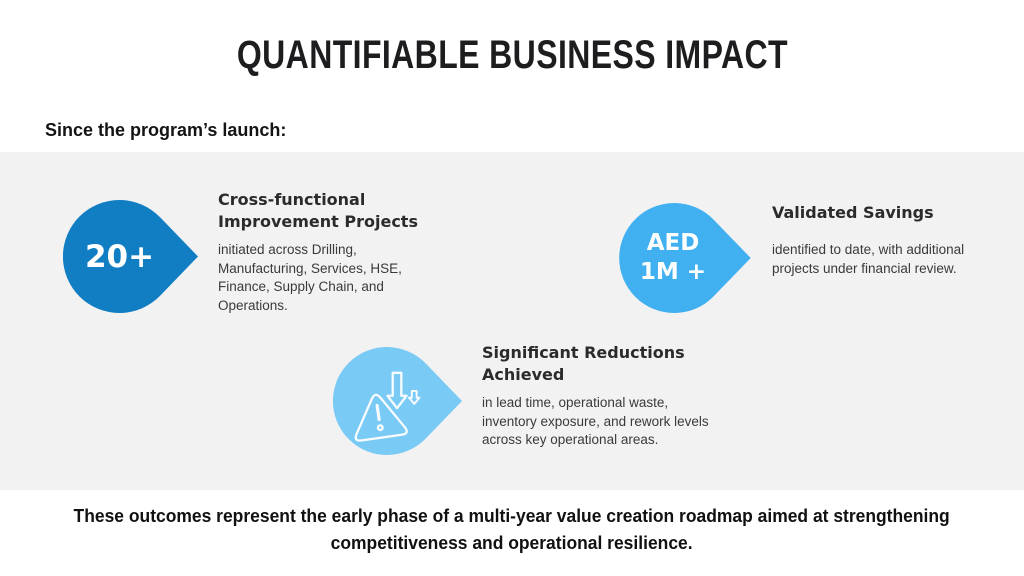 Image resolution: width=1024 pixels, height=576 pixels. What do you see at coordinates (853, 212) in the screenshot?
I see `stat-title-savings: Validated Savings` at bounding box center [853, 212].